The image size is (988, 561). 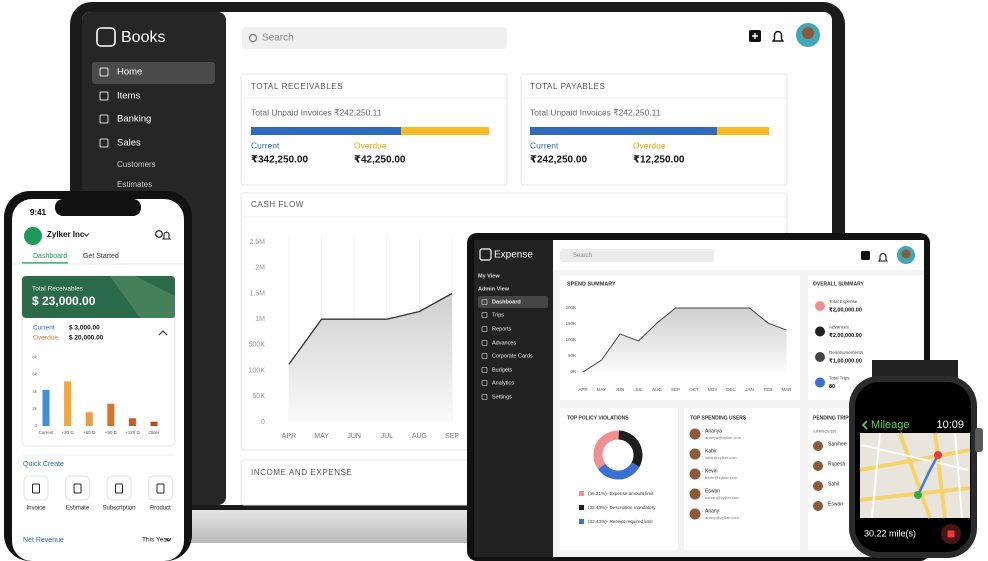 I want to click on summary-label: Total Expense, so click(x=843, y=301).